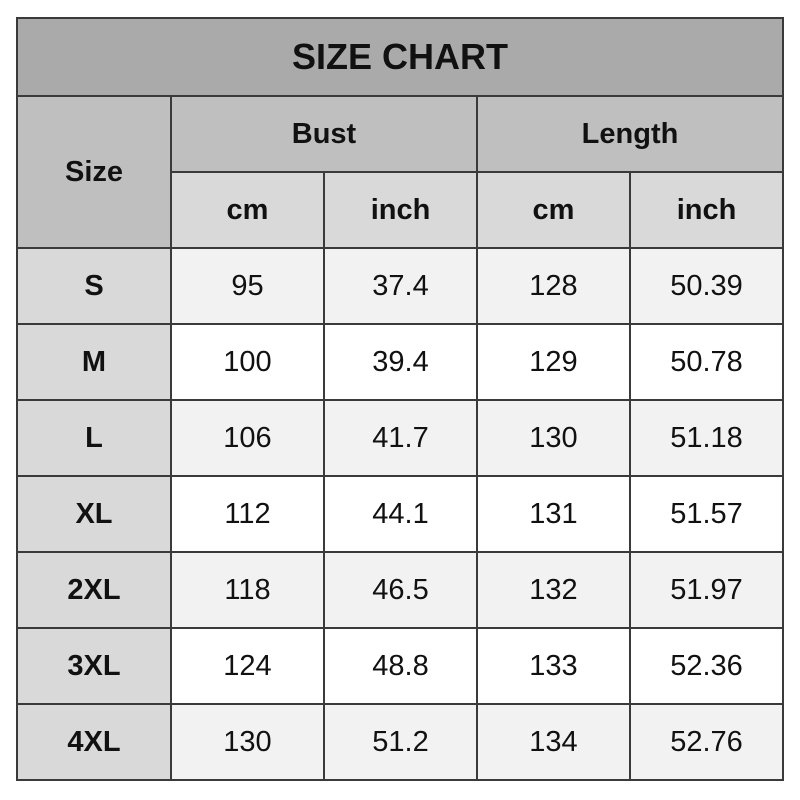 The width and height of the screenshot is (800, 800). Describe the element at coordinates (706, 286) in the screenshot. I see `value-cell: 50.39` at that location.